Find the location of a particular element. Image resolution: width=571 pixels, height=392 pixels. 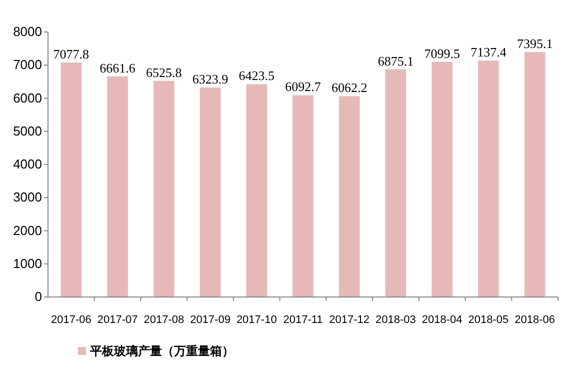

x-tick-label: 2017-11 is located at coordinates (303, 320).